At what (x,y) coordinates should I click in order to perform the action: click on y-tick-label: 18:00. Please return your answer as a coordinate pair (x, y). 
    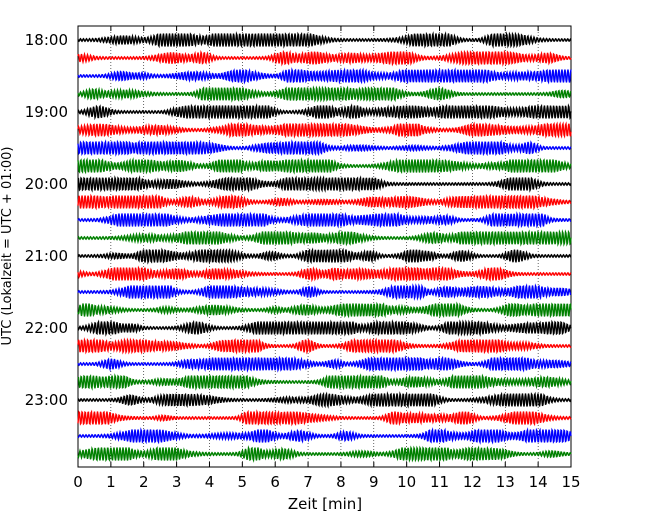
    Looking at the image, I should click on (46, 40).